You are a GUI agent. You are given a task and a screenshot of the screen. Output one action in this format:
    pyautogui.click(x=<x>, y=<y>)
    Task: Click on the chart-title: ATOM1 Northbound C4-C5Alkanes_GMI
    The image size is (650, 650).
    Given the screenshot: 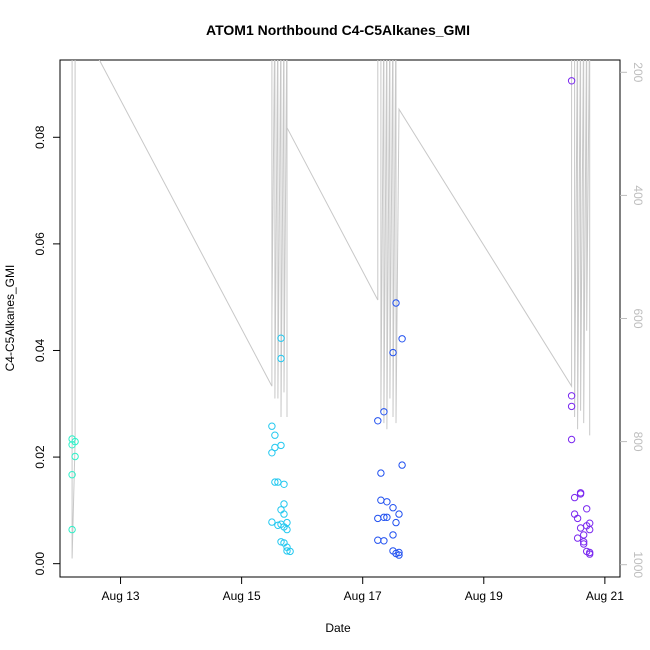 What is the action you would take?
    pyautogui.click(x=338, y=30)
    